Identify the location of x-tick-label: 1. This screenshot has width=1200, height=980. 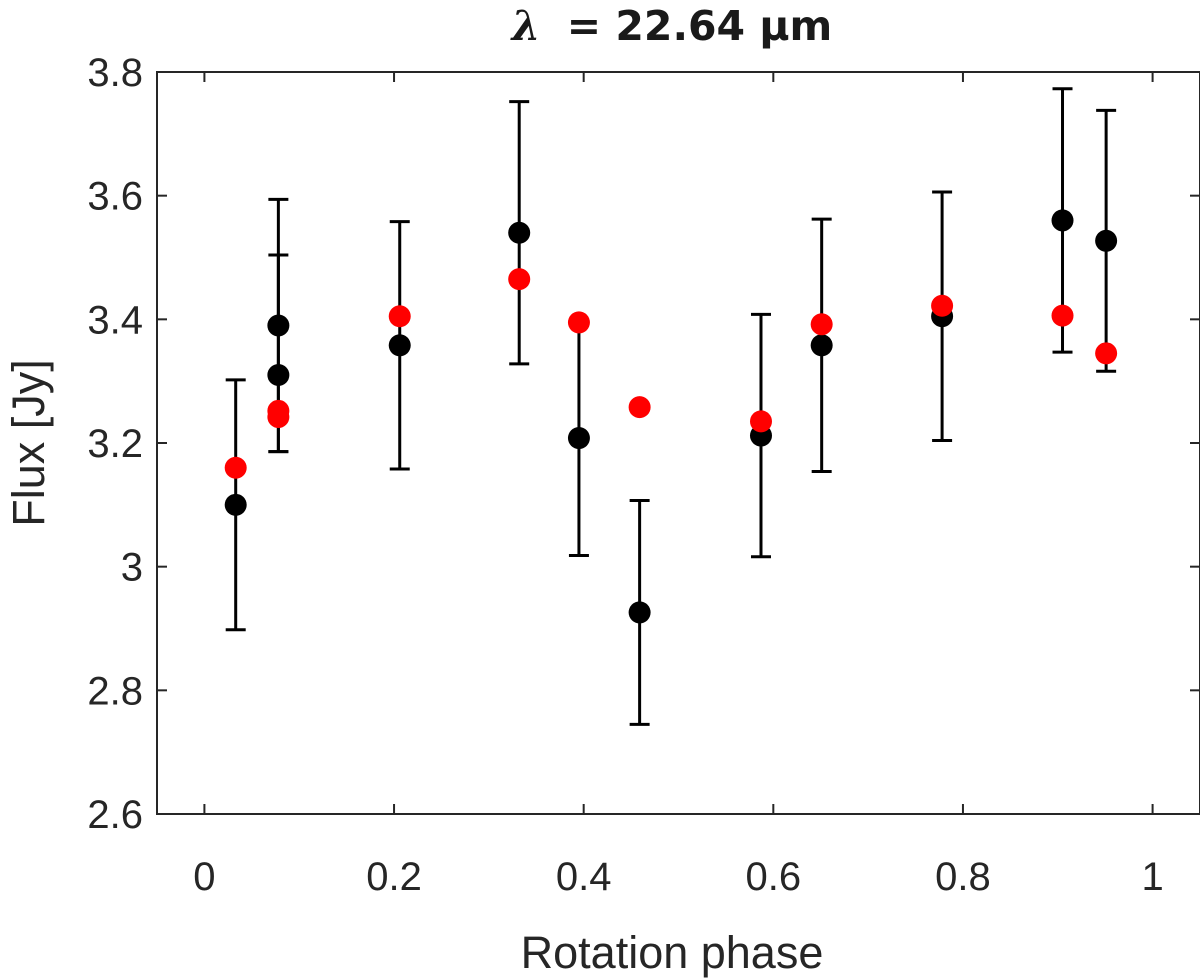
(1152, 877).